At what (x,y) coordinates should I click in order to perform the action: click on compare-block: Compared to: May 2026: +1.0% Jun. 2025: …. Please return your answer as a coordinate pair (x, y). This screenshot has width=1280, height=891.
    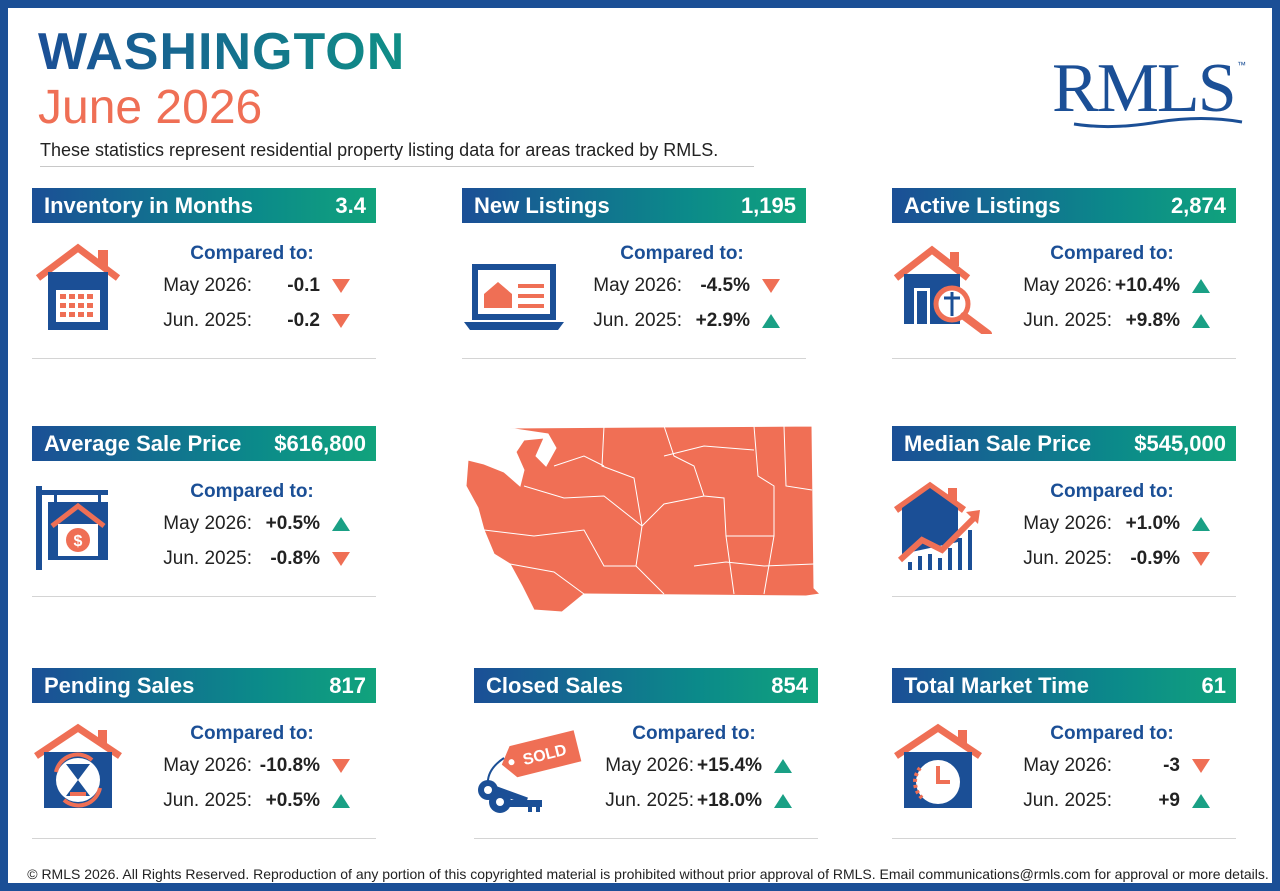
    Looking at the image, I should click on (1112, 527).